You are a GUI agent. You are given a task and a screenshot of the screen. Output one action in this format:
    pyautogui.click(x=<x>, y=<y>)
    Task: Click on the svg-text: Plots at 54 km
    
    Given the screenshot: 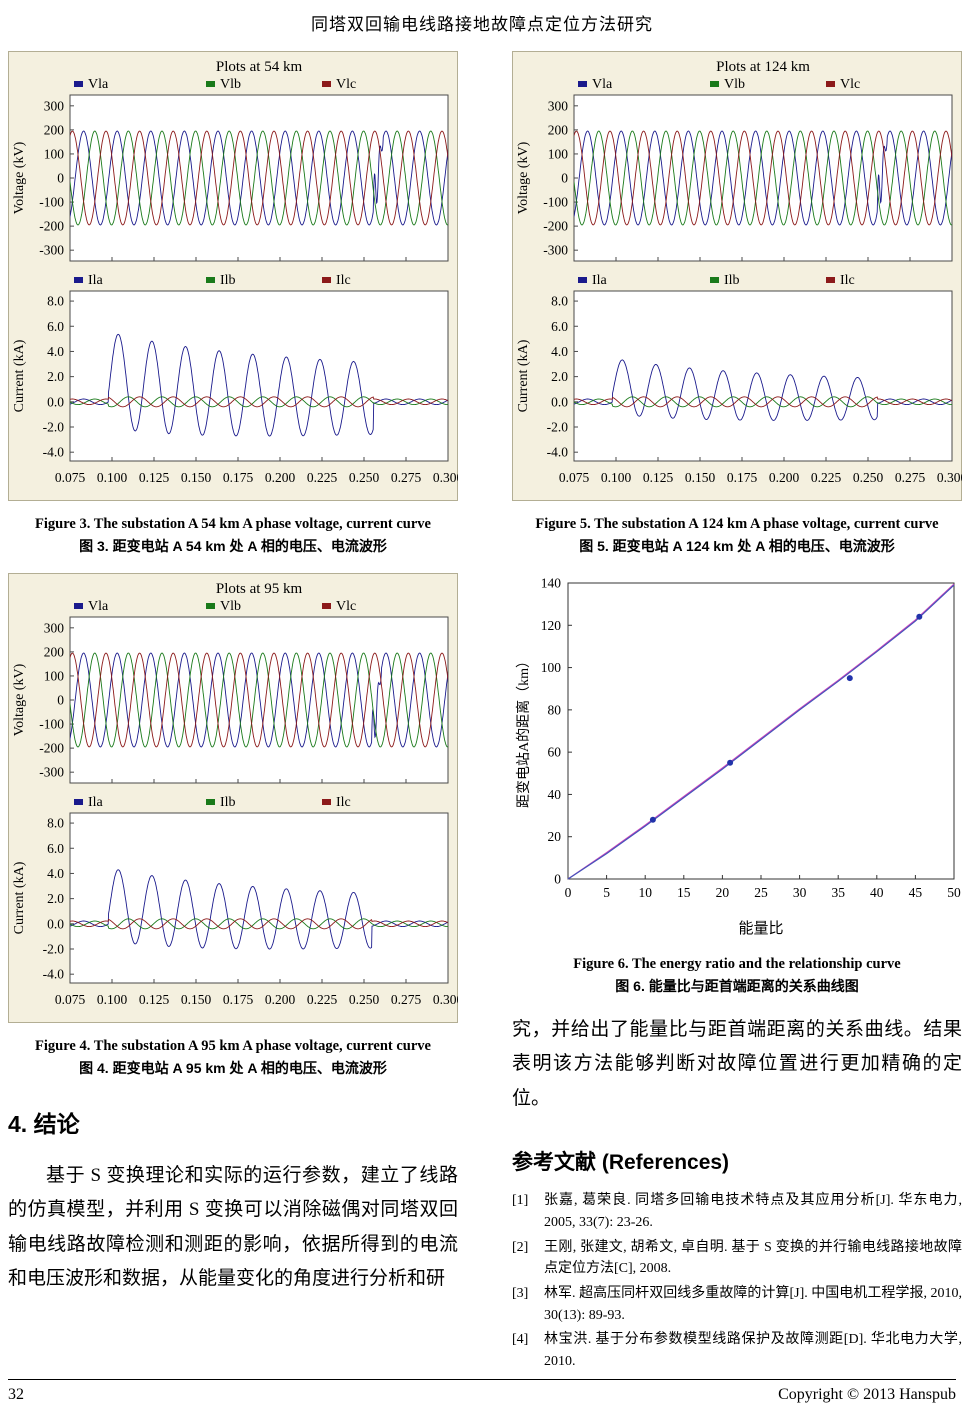 What is the action you would take?
    pyautogui.click(x=259, y=67)
    